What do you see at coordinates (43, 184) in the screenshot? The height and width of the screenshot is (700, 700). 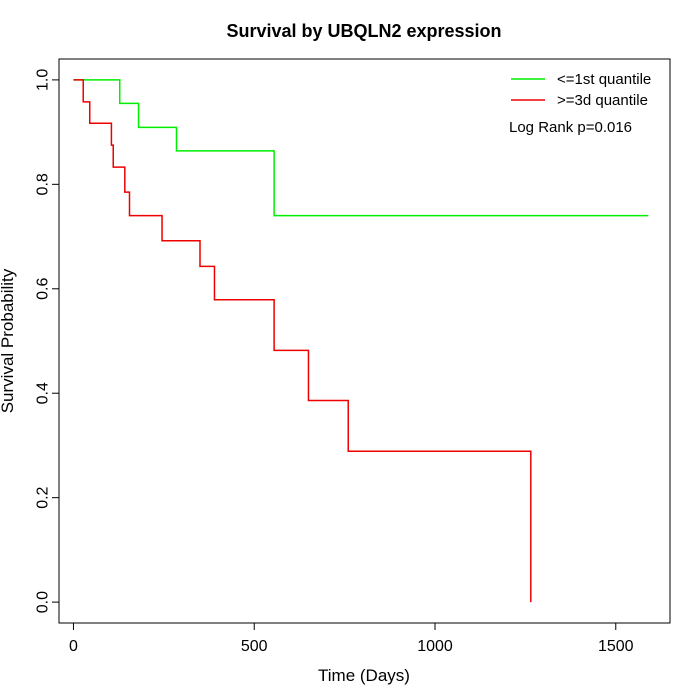 I see `y-tick-label: 0.8` at bounding box center [43, 184].